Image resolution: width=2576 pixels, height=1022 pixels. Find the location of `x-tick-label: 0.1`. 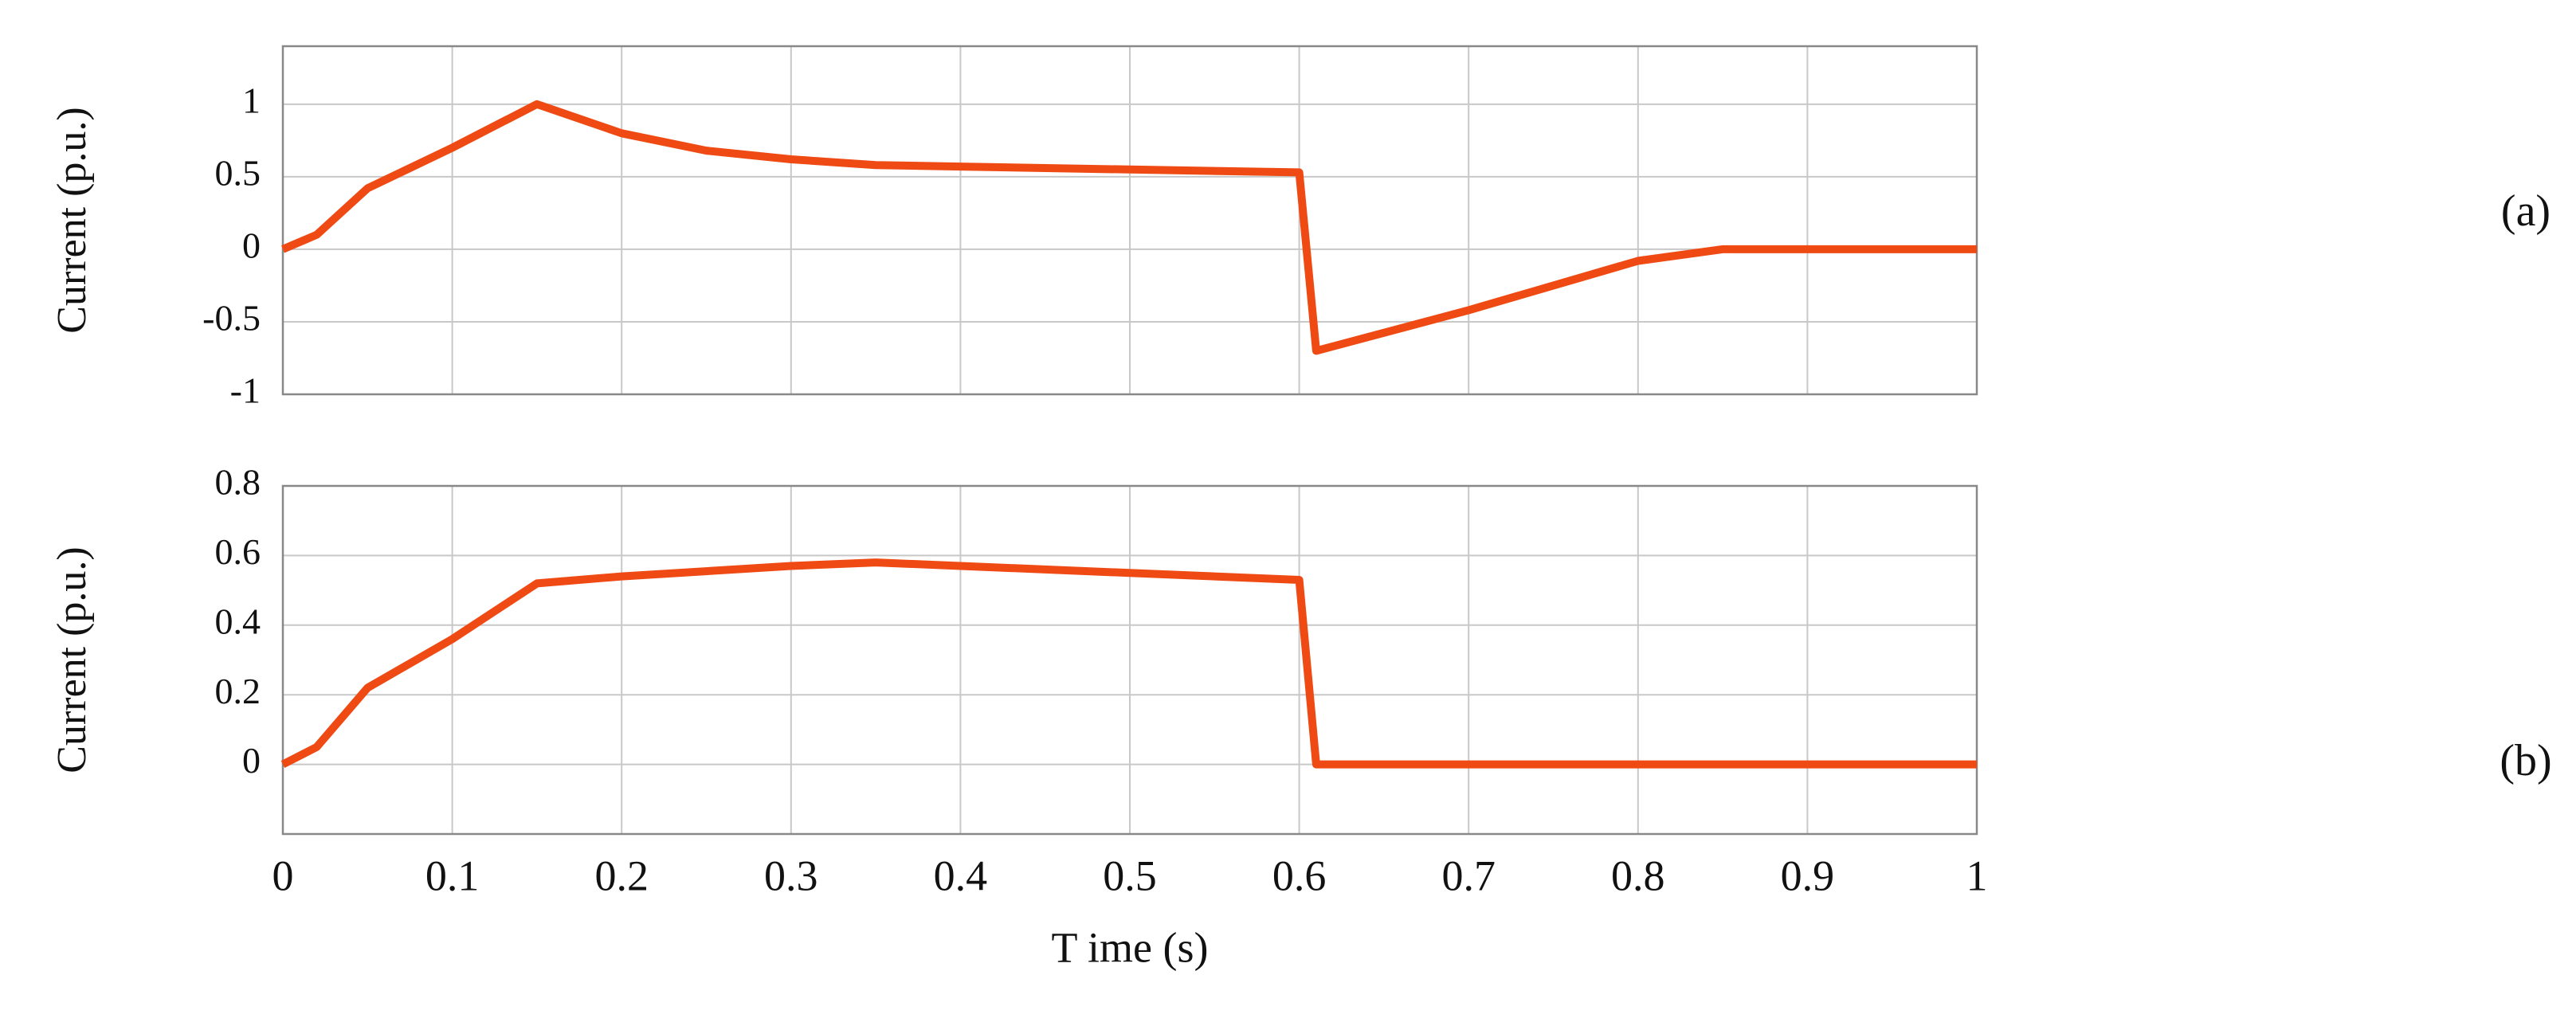

x-tick-label: 0.1 is located at coordinates (453, 875).